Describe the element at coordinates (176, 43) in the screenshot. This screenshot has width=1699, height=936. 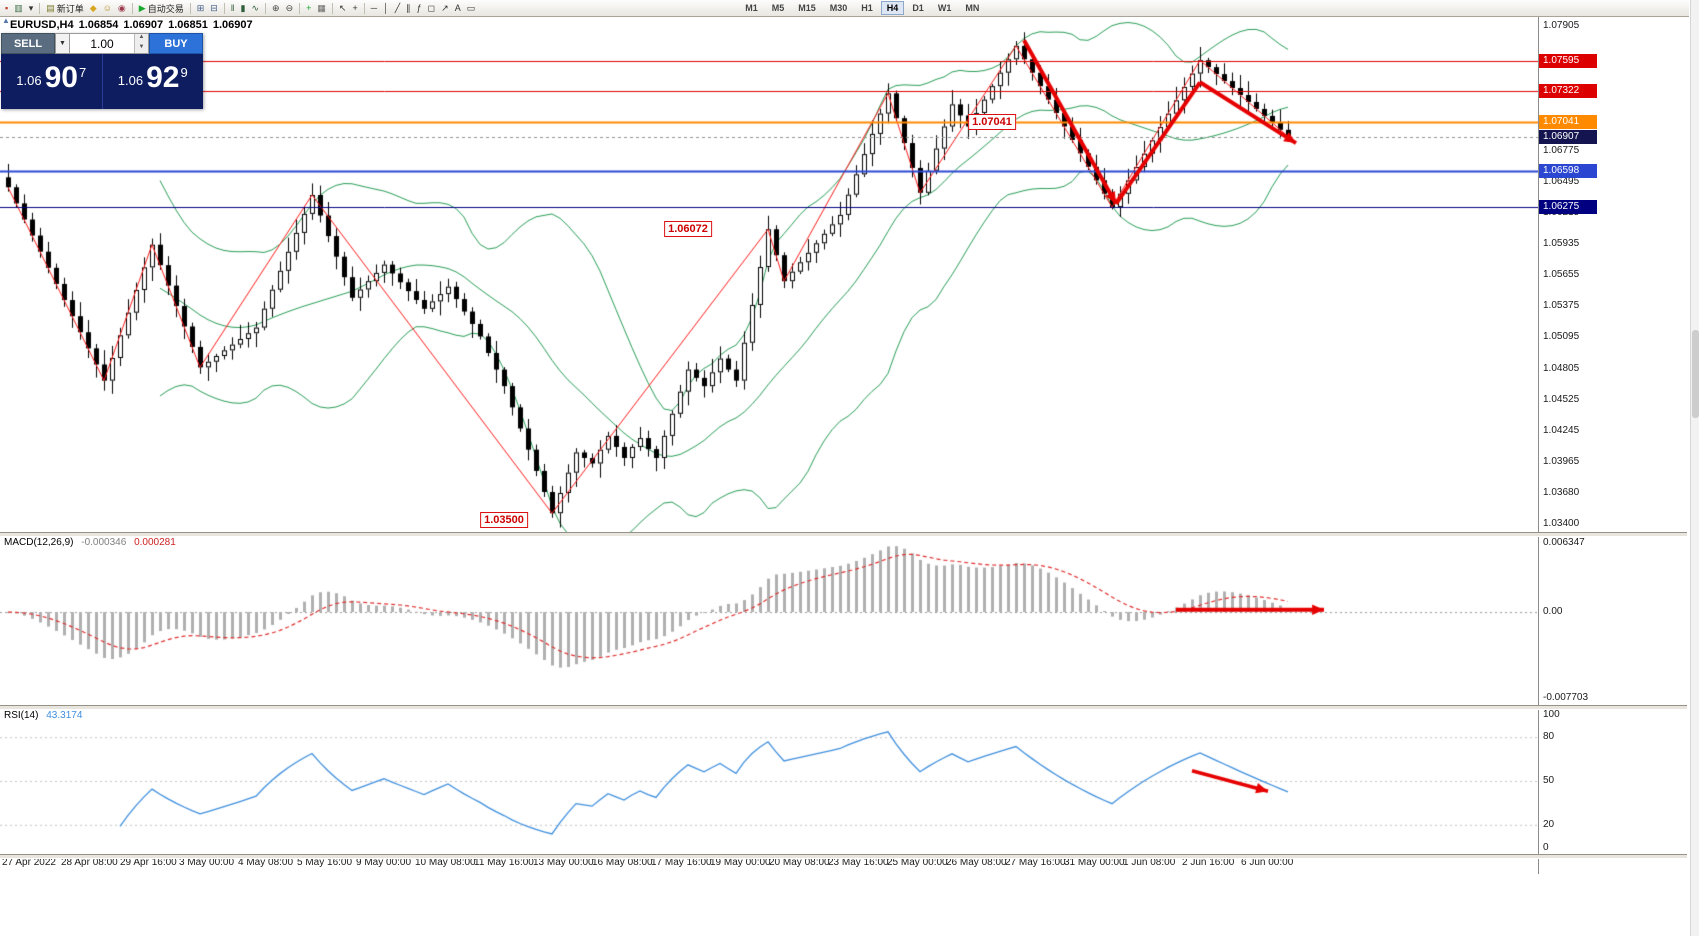
I see `buy-button: BUY` at that location.